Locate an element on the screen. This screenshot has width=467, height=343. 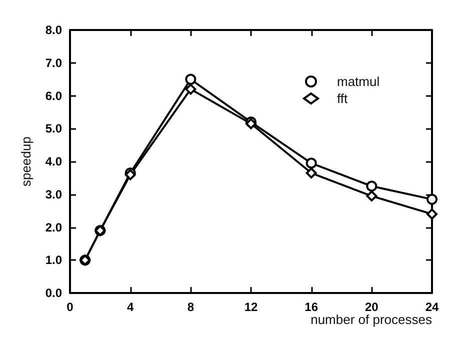
y-tick-label: 6.0 is located at coordinates (53, 95).